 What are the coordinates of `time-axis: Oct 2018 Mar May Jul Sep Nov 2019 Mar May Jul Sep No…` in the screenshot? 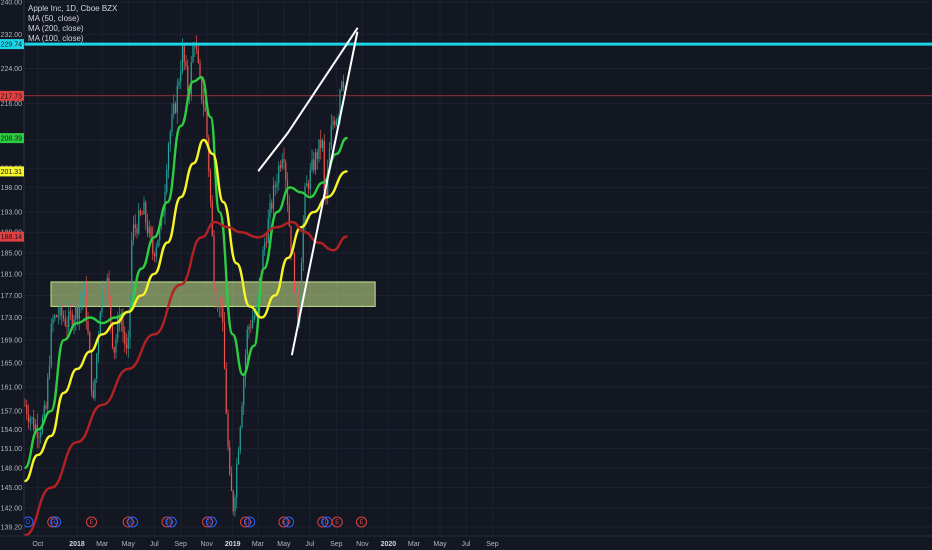 It's located at (466, 543).